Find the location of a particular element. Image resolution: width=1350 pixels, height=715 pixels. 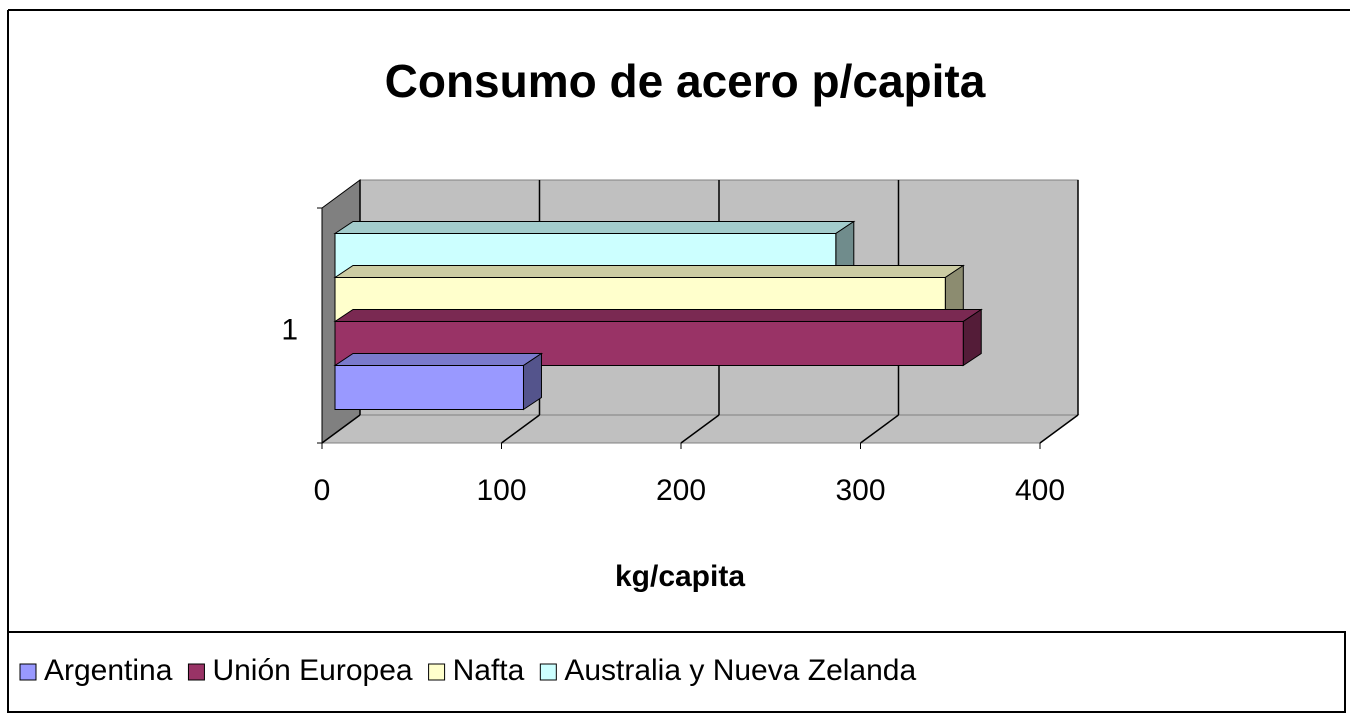

bar-face is located at coordinates (429, 387).